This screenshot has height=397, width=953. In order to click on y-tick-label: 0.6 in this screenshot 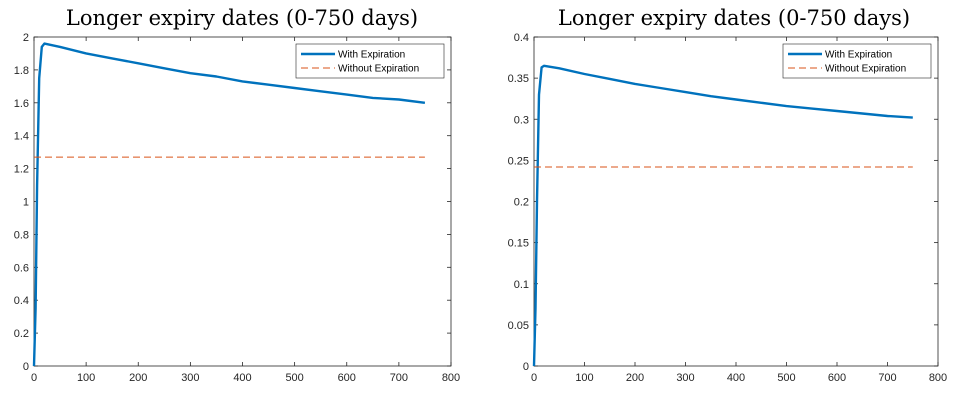, I will do `click(21, 268)`.